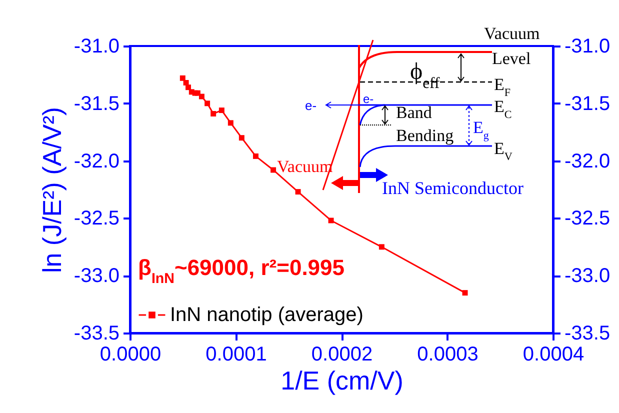  Describe the element at coordinates (502, 87) in the screenshot. I see `annotation: E$_{F}$` at that location.